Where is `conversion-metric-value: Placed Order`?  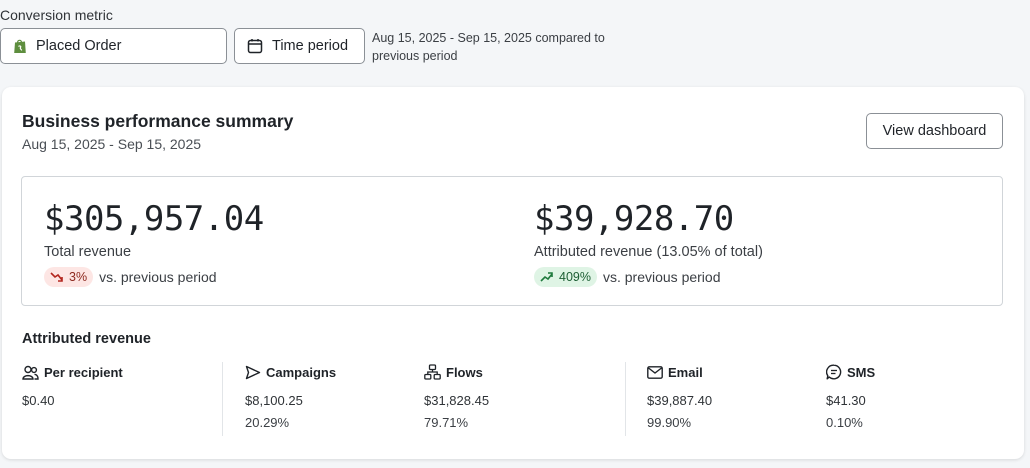
conversion-metric-value: Placed Order is located at coordinates (79, 46).